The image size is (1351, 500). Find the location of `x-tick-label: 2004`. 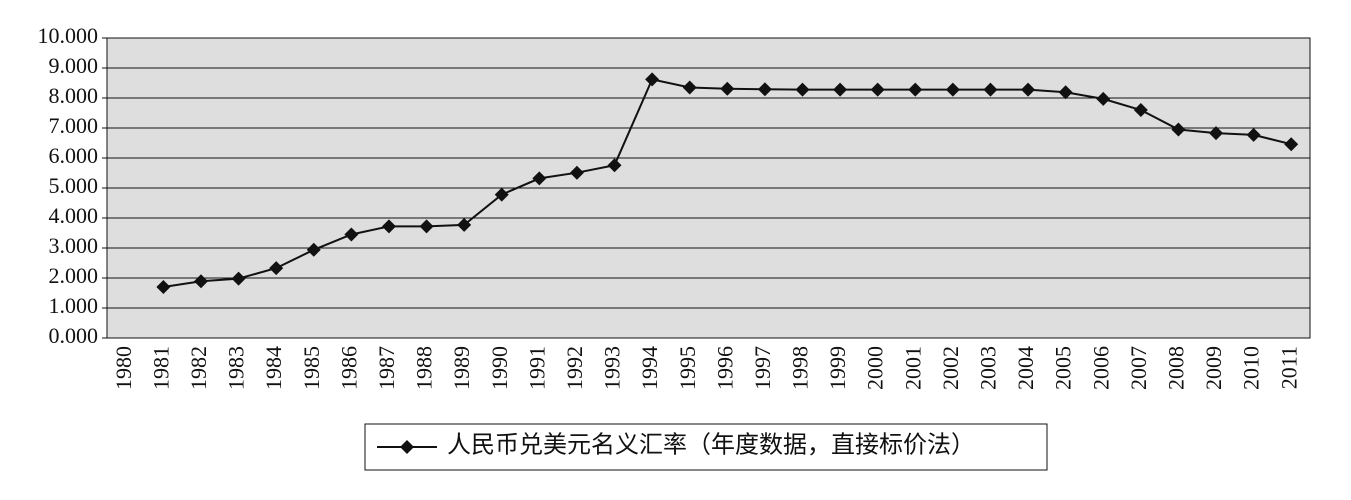

x-tick-label: 2004 is located at coordinates (1025, 368).